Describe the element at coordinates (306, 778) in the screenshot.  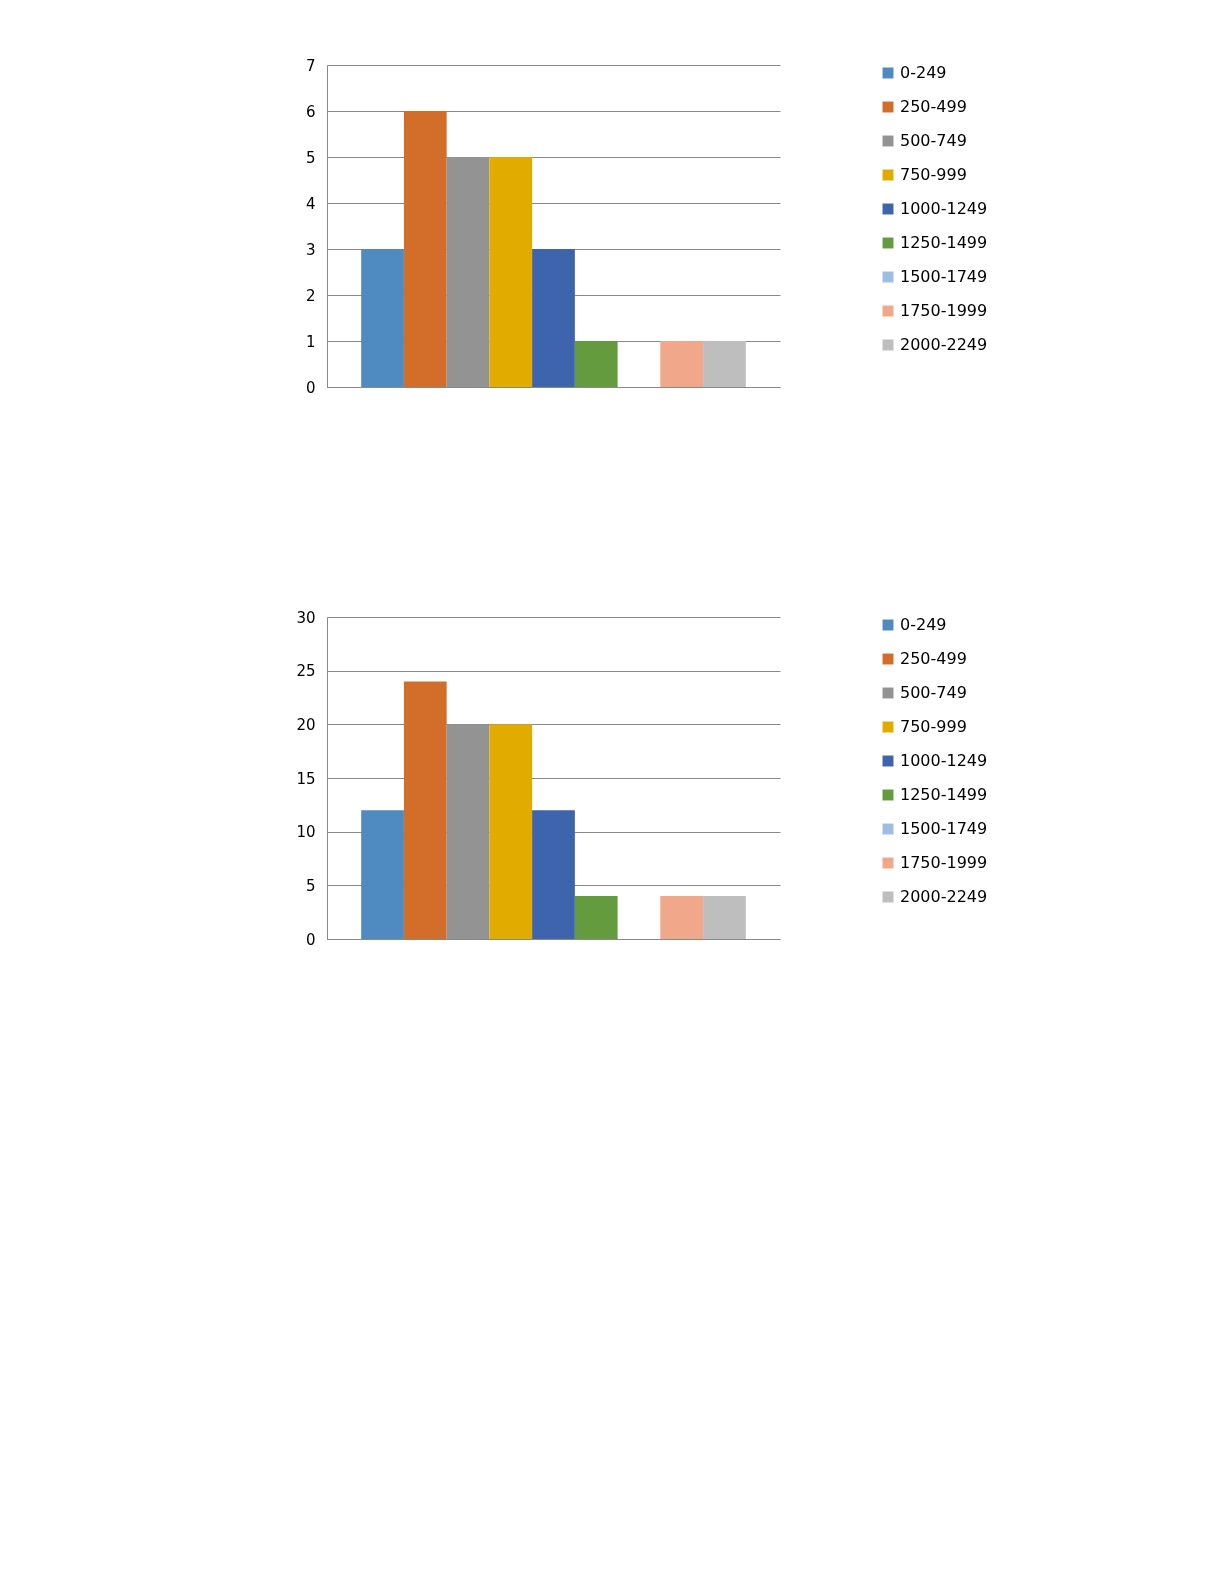
I see `y-tick-label: 15` at that location.